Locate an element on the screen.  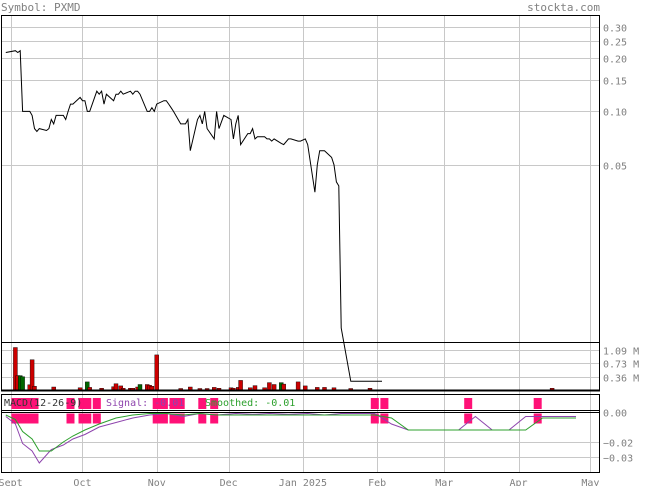
x-tick-label: Oct is located at coordinates (82, 482).